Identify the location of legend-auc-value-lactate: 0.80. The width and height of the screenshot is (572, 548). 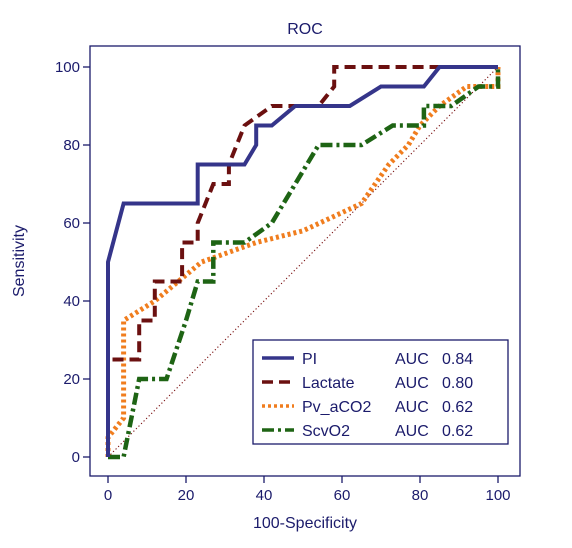
(457, 383).